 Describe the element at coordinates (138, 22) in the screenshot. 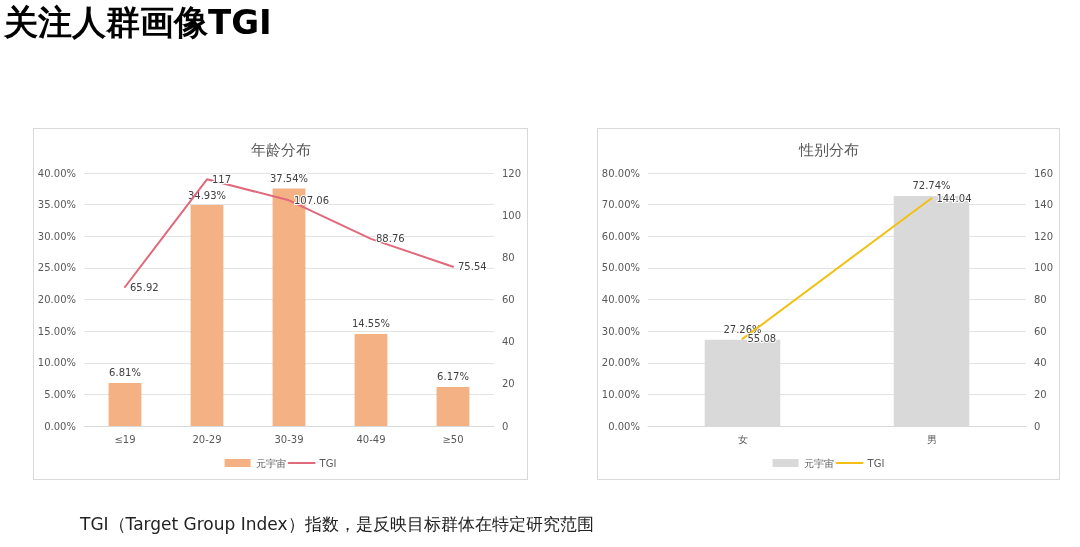

I see `text: 关注人群画像TGI` at that location.